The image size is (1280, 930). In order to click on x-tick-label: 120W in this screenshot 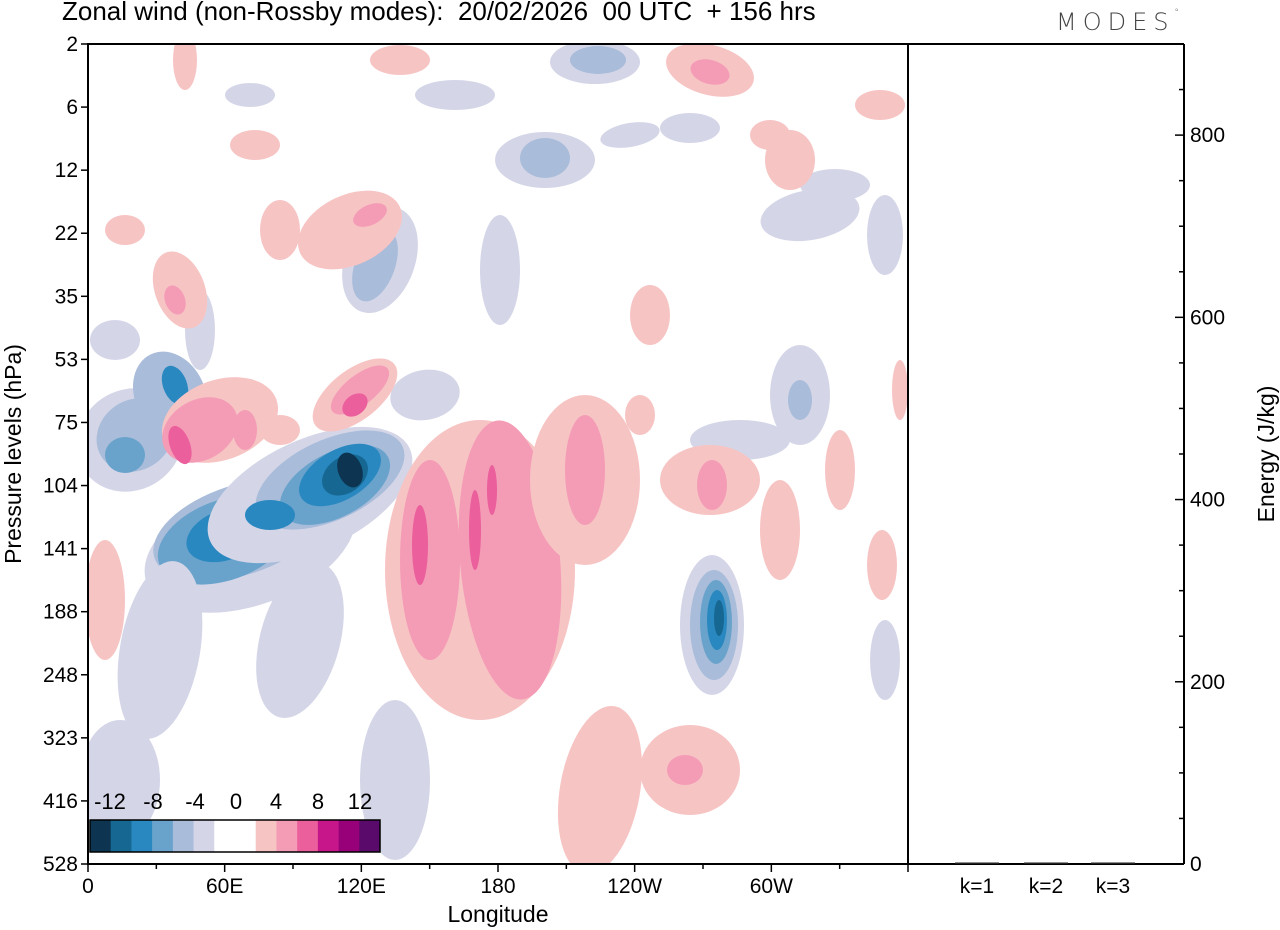, I will do `click(634, 886)`.